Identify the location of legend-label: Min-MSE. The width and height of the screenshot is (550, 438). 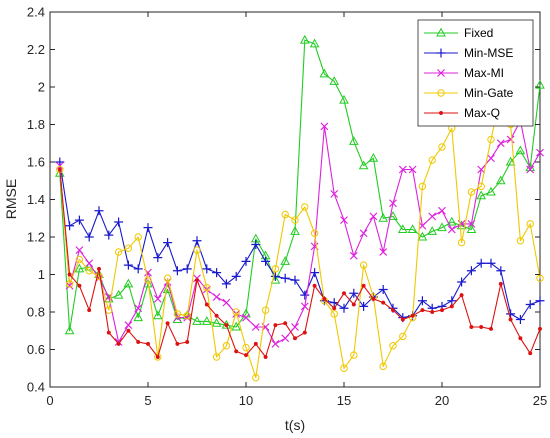
(488, 53).